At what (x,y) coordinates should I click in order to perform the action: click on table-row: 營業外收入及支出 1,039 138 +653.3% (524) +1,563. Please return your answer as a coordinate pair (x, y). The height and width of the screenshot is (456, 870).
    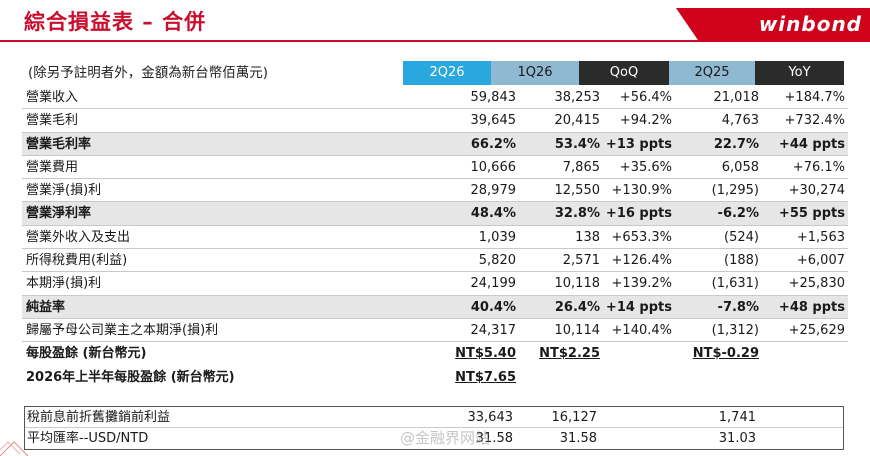
    Looking at the image, I should click on (435, 238).